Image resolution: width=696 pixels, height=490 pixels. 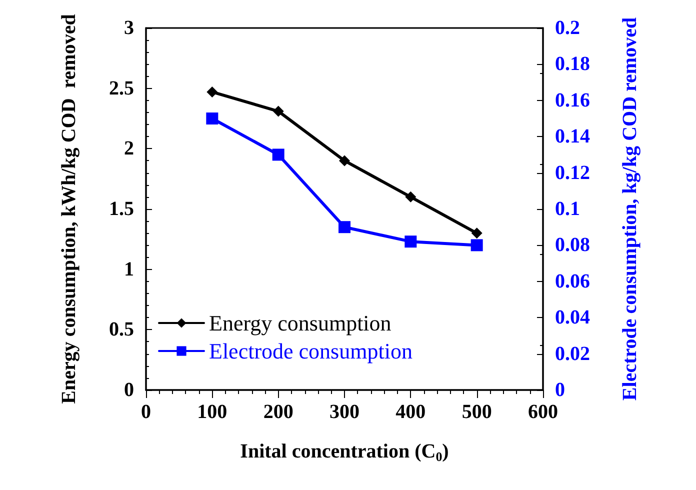 What do you see at coordinates (146, 412) in the screenshot?
I see `x-tick-label: 0` at bounding box center [146, 412].